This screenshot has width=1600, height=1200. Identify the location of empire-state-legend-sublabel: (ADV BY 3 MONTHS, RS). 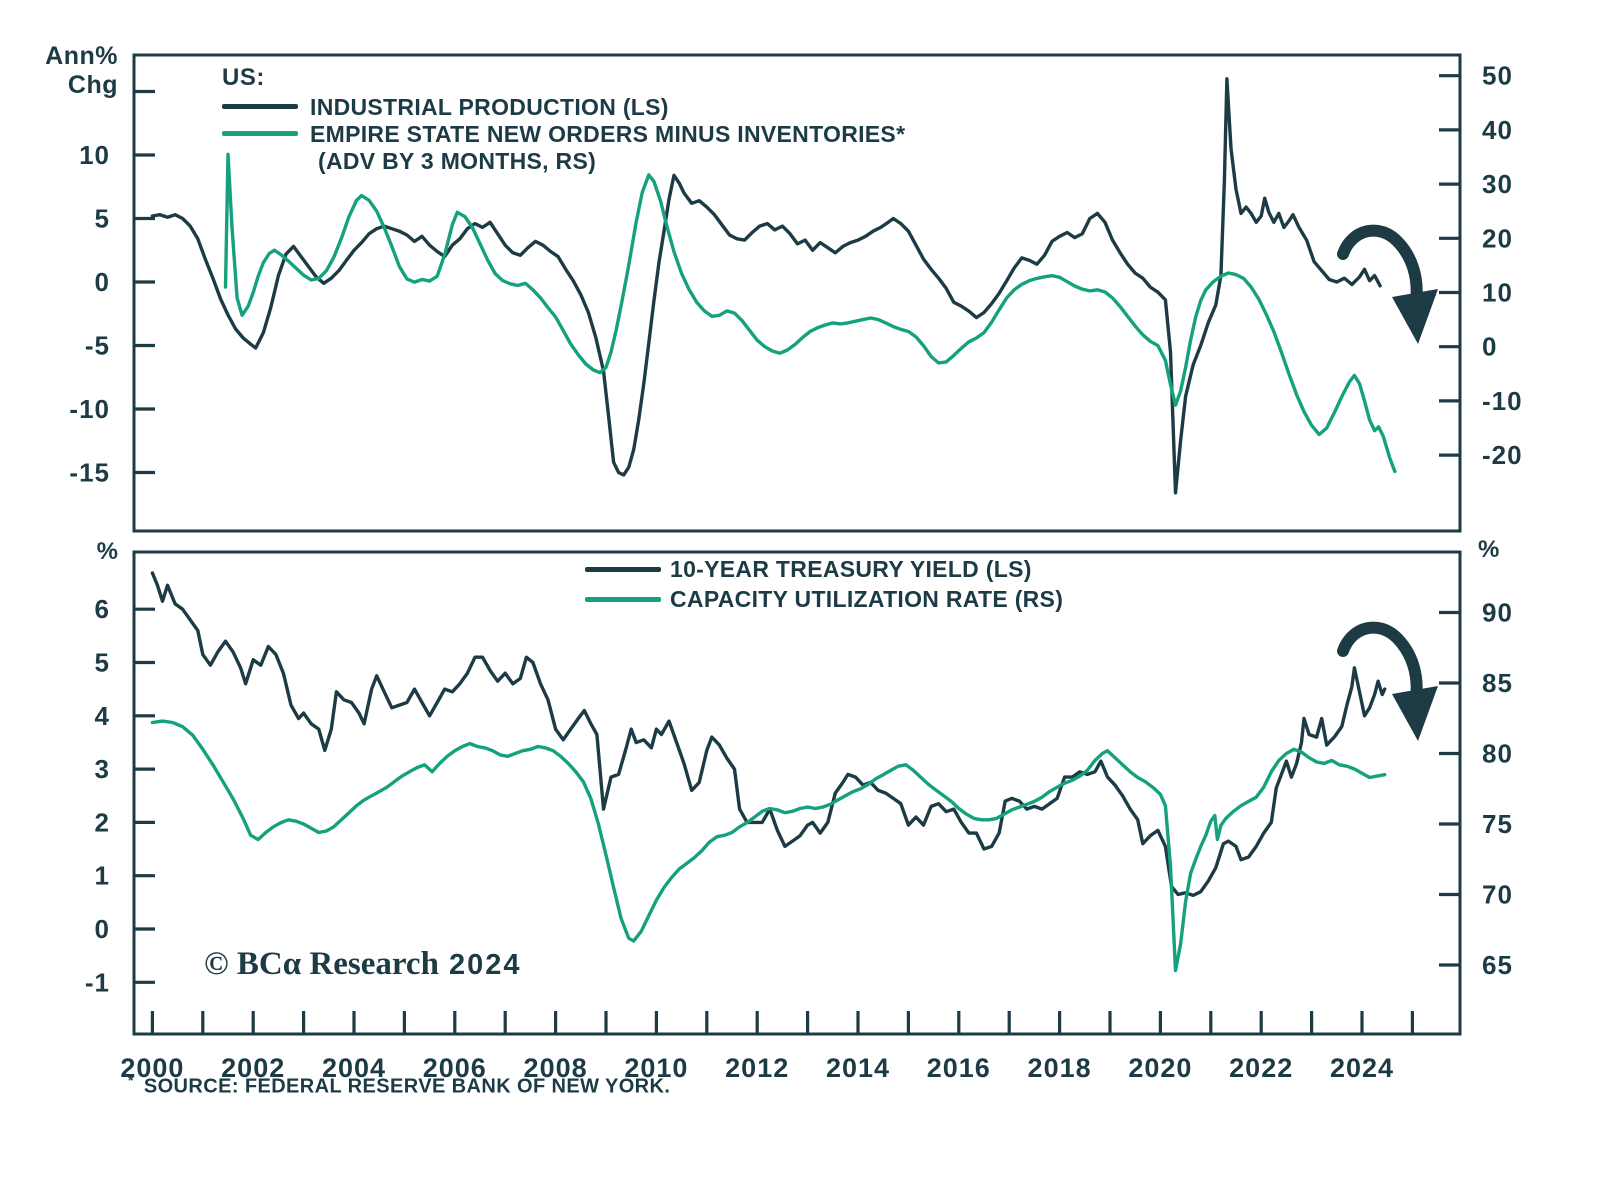
(457, 161).